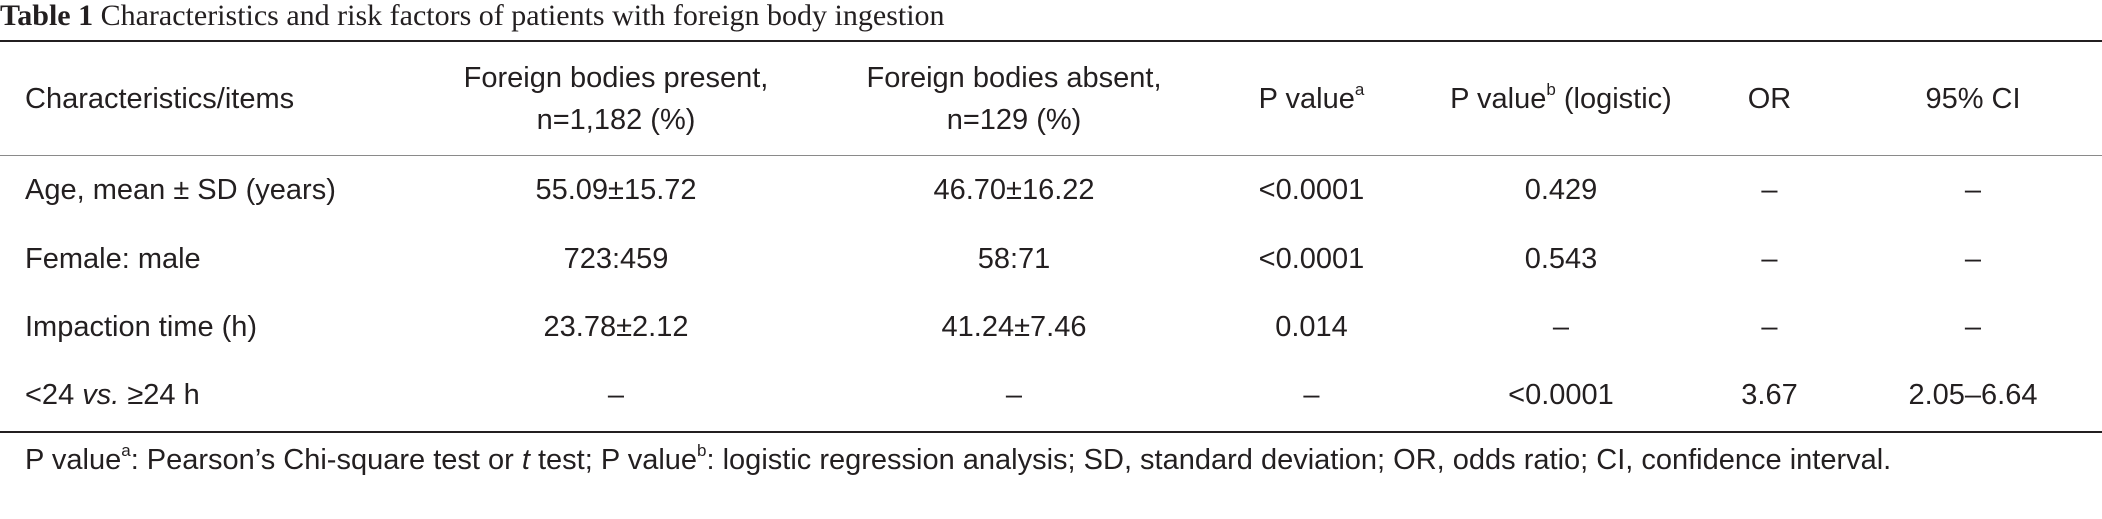 This screenshot has height=519, width=2102. I want to click on header-pvalue-b-suffix: (logistic), so click(1613, 98).